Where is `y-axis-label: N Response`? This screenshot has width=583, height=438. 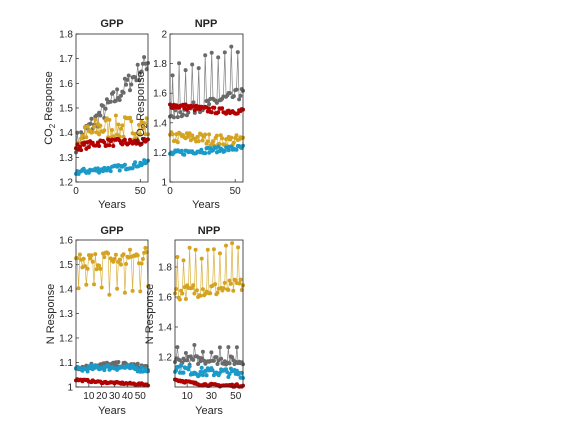 y-axis-label: N Response is located at coordinates (51, 314).